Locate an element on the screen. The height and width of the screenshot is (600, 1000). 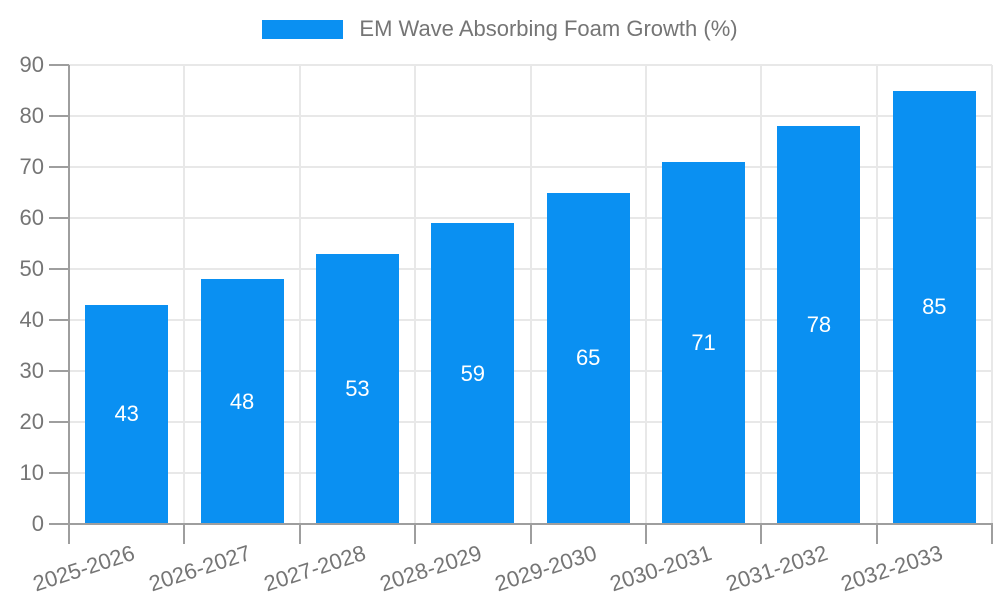
y-tick-label: 10 is located at coordinates (31, 472).